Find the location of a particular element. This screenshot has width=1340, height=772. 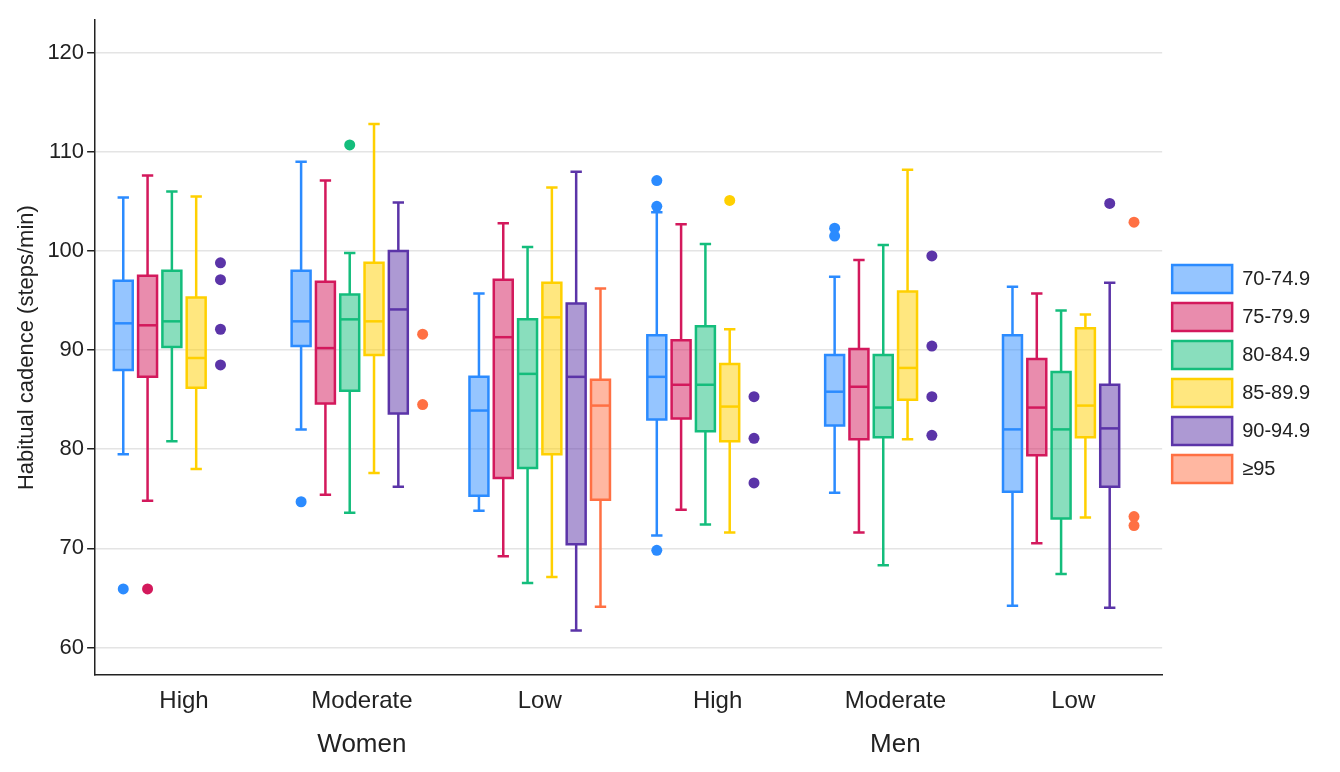

y-tick-label: 110 is located at coordinates (67, 150).